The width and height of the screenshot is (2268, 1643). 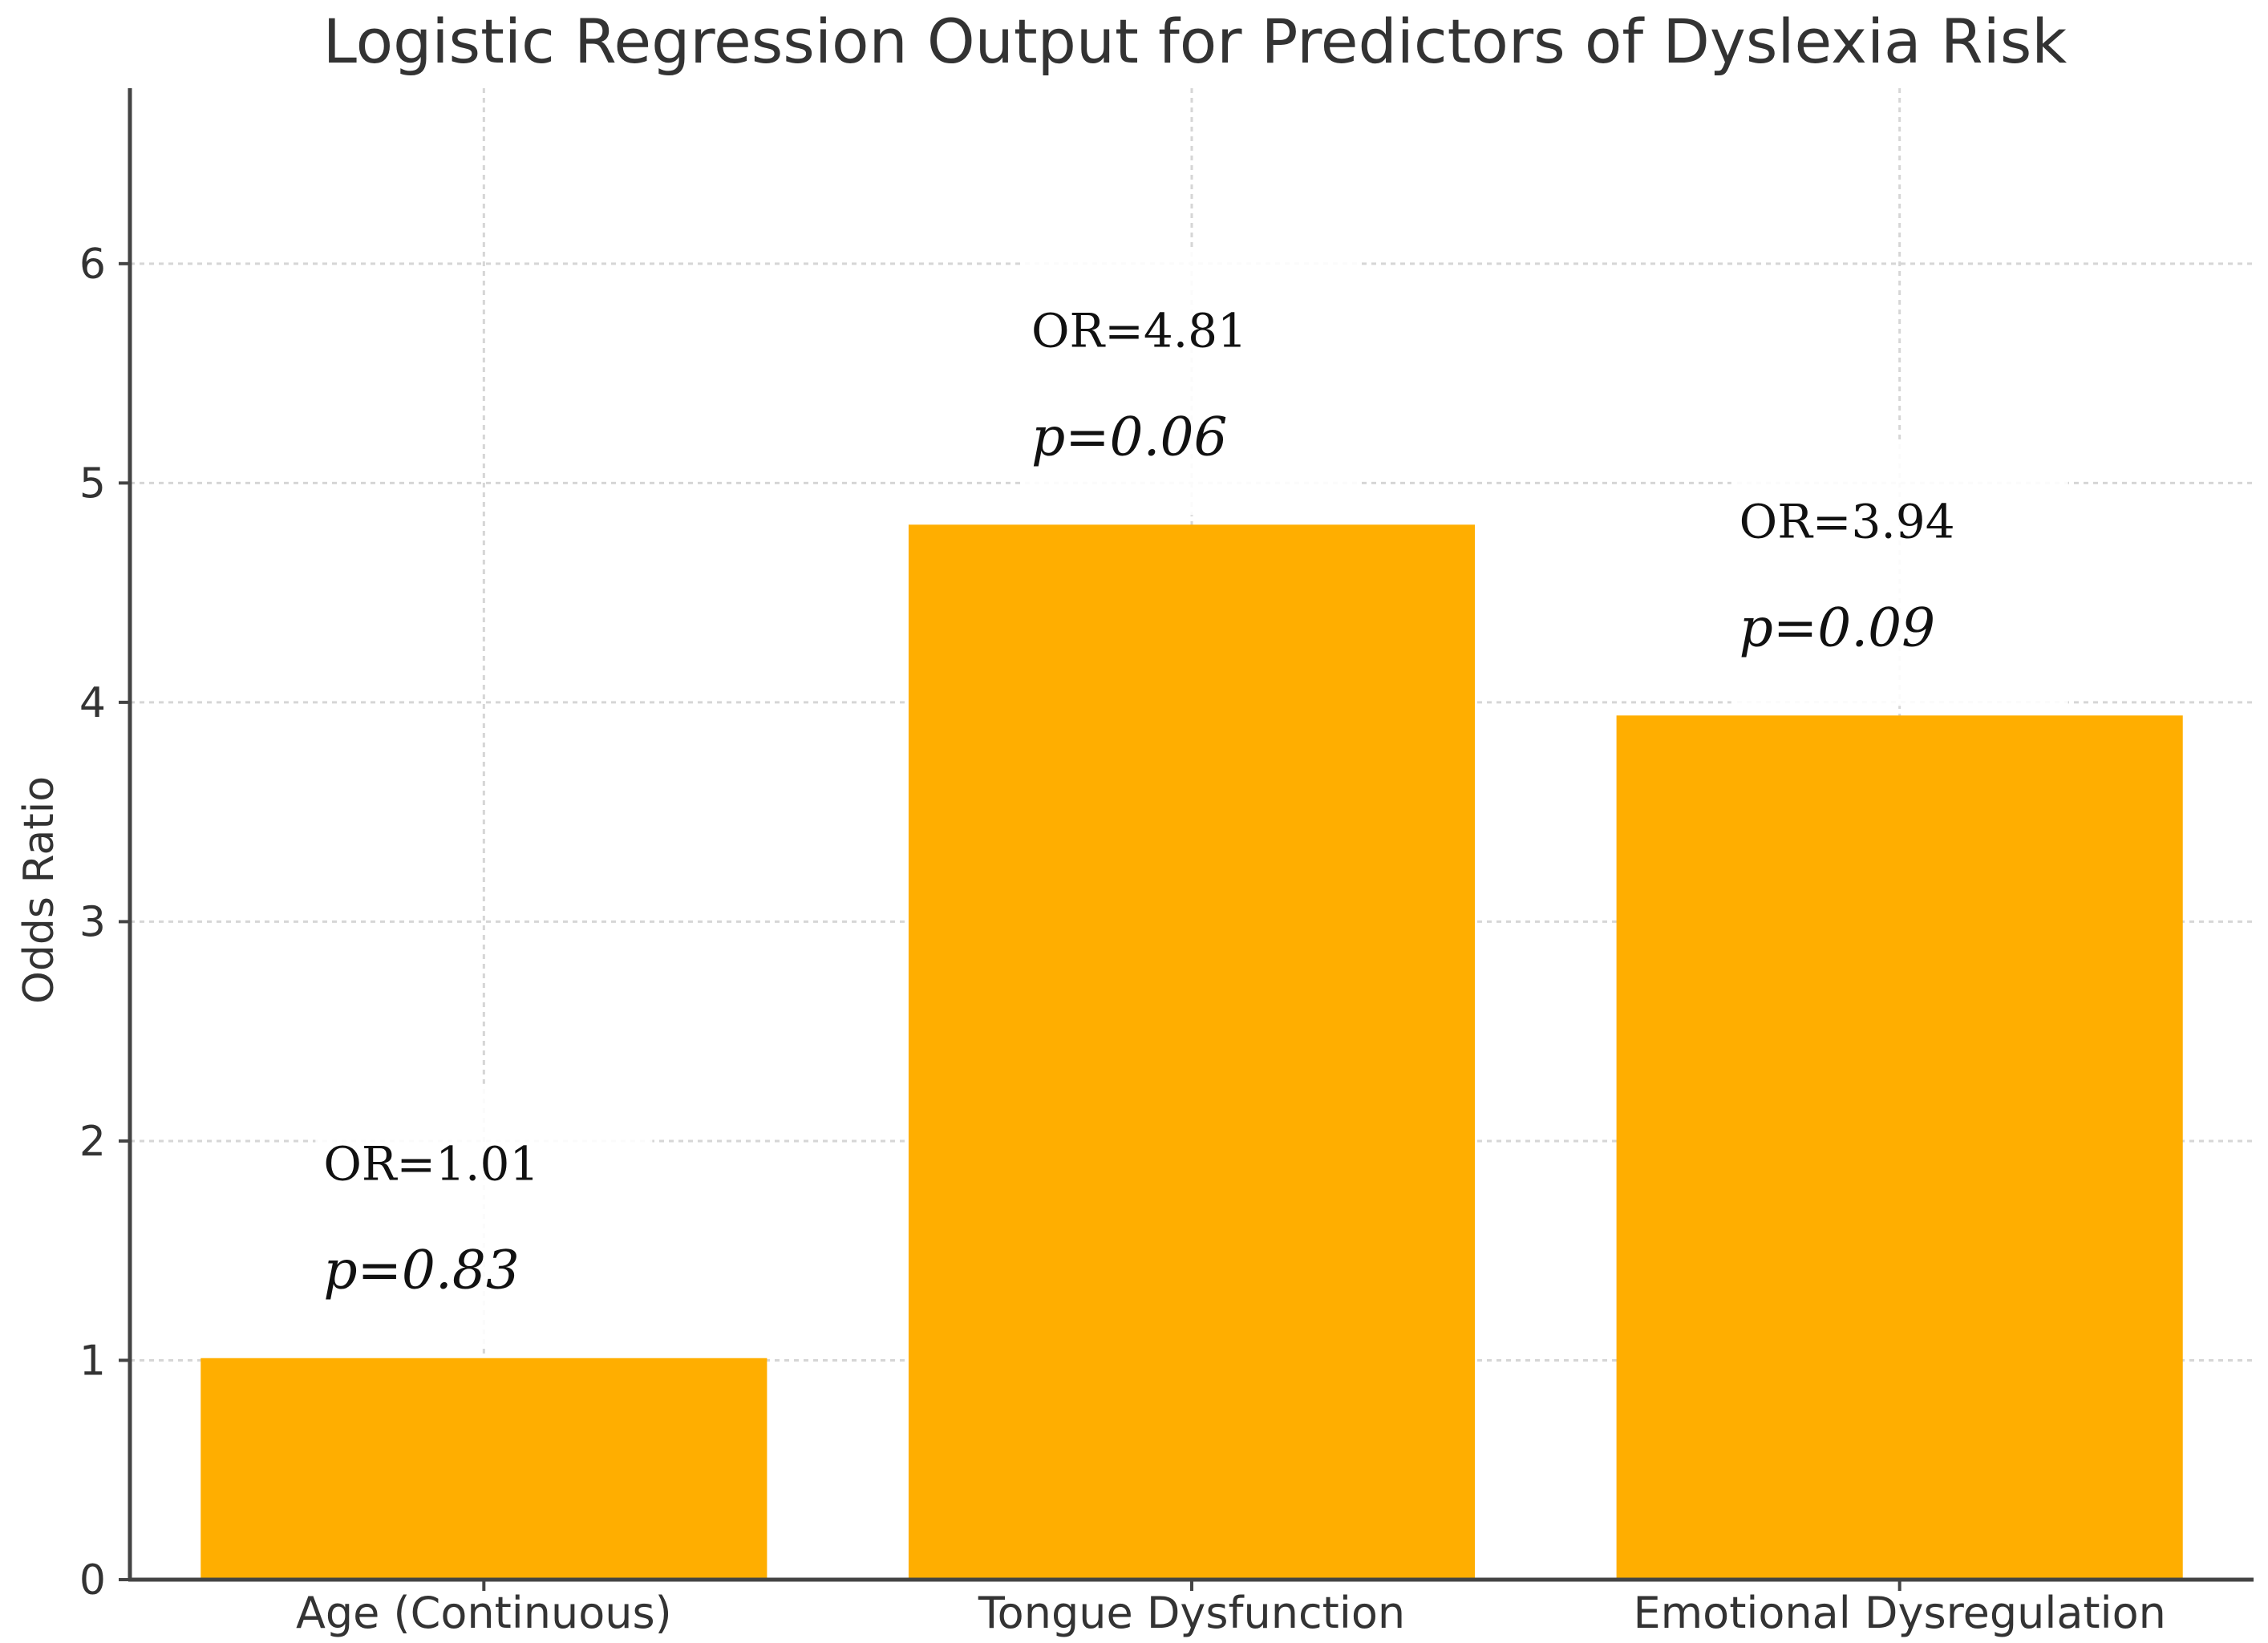 What do you see at coordinates (92, 483) in the screenshot?
I see `y-tick-label-5: 5` at bounding box center [92, 483].